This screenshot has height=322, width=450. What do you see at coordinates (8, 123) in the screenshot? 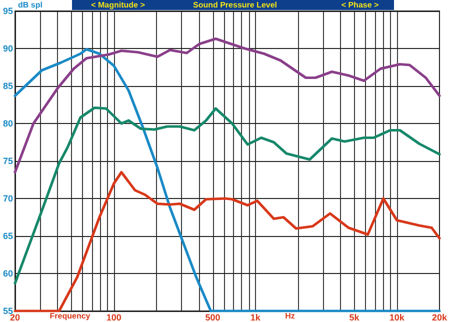
I see `y-tick-label: 80` at bounding box center [8, 123].